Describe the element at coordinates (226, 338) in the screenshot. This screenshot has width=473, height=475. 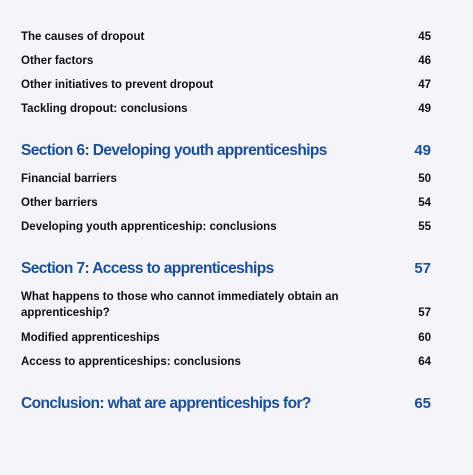
I see `toc-entry-modified-apprenticeships: Modified apprenticeships 60` at that location.